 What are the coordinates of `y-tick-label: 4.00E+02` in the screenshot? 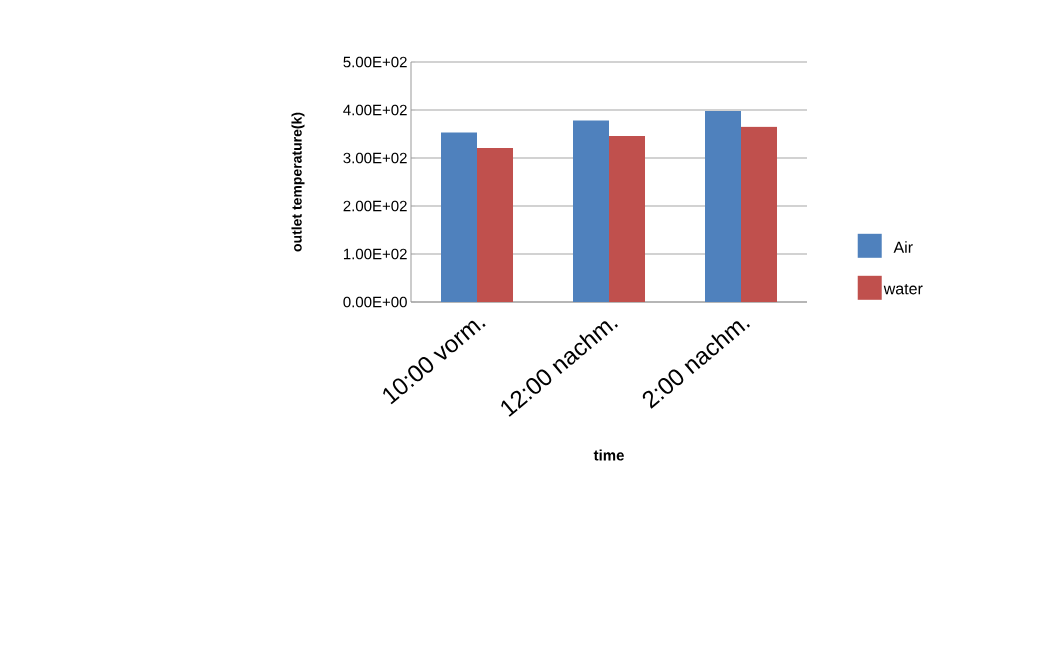 It's located at (375, 110).